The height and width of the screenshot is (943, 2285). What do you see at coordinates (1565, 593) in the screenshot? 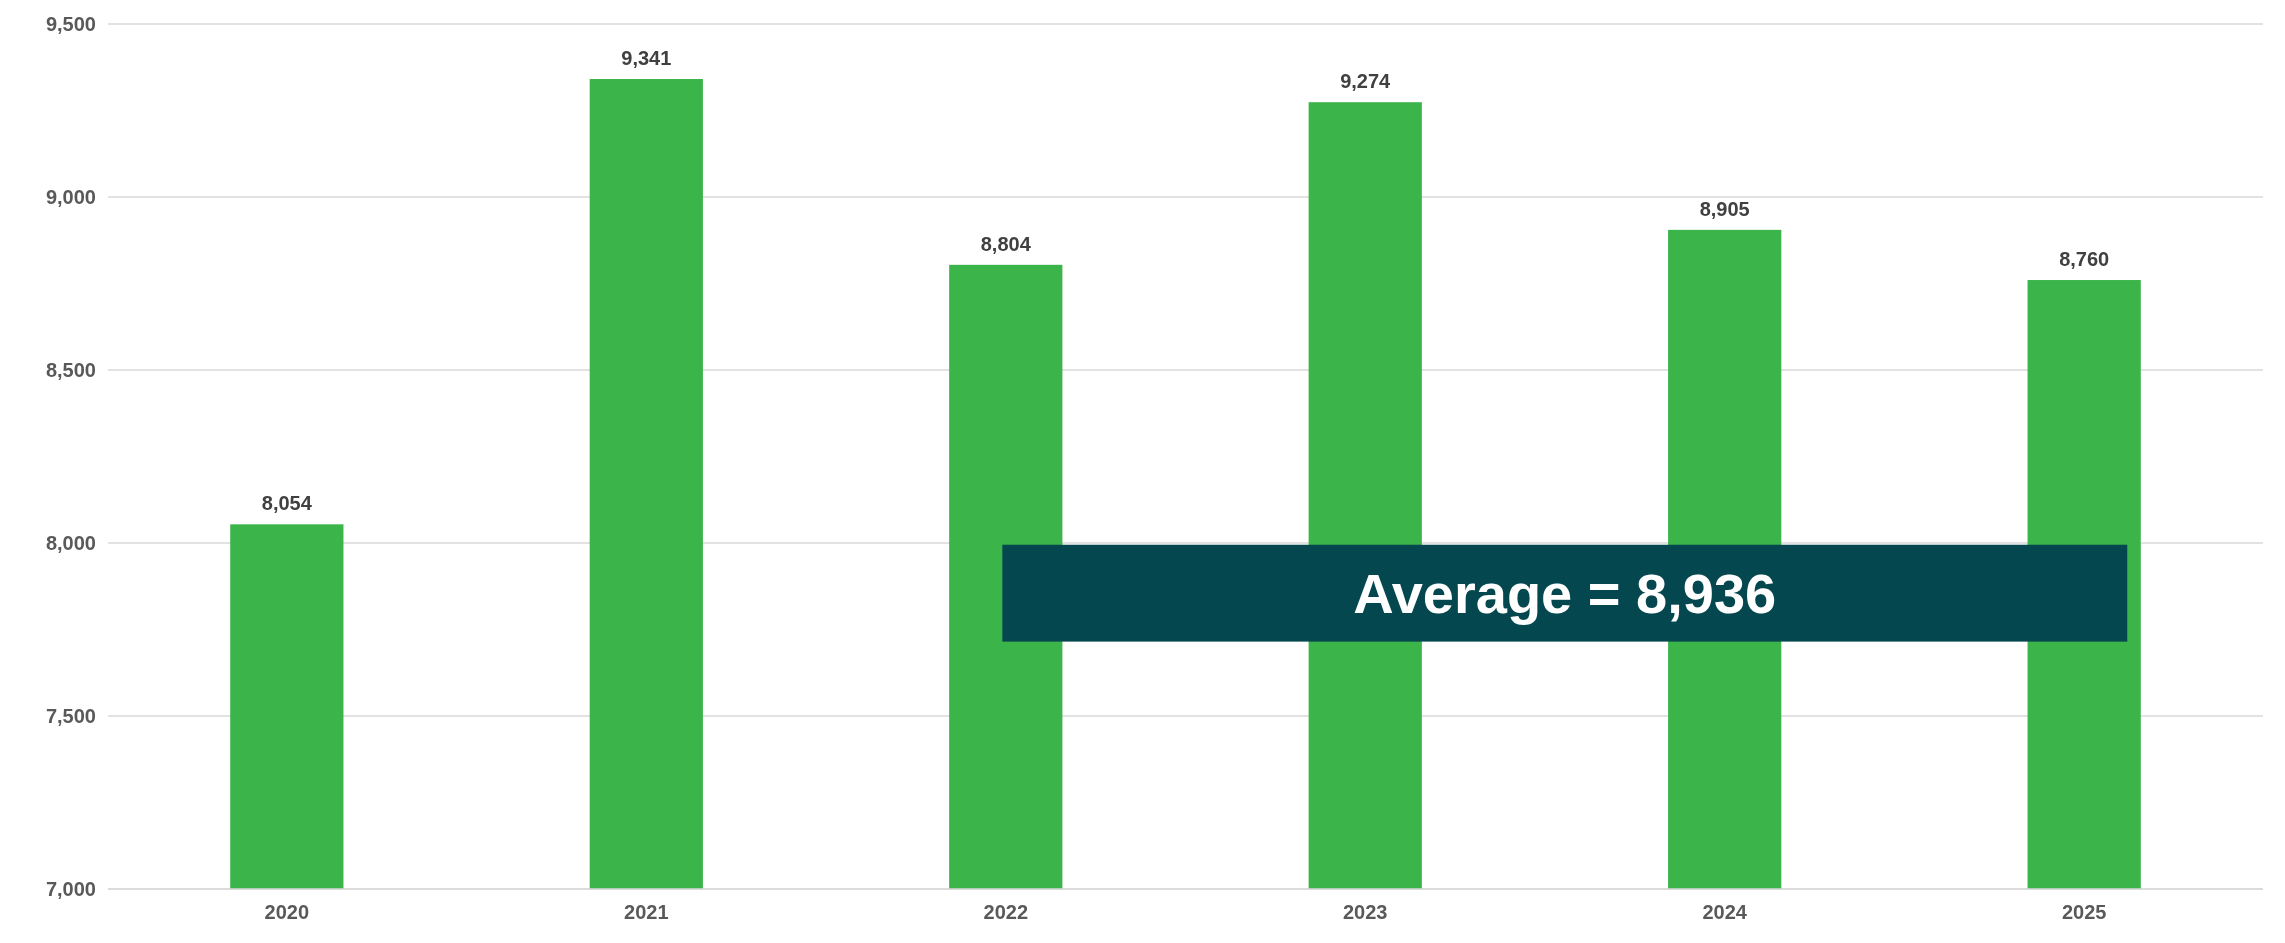
I see `annotation: Average = 8,936` at bounding box center [1565, 593].